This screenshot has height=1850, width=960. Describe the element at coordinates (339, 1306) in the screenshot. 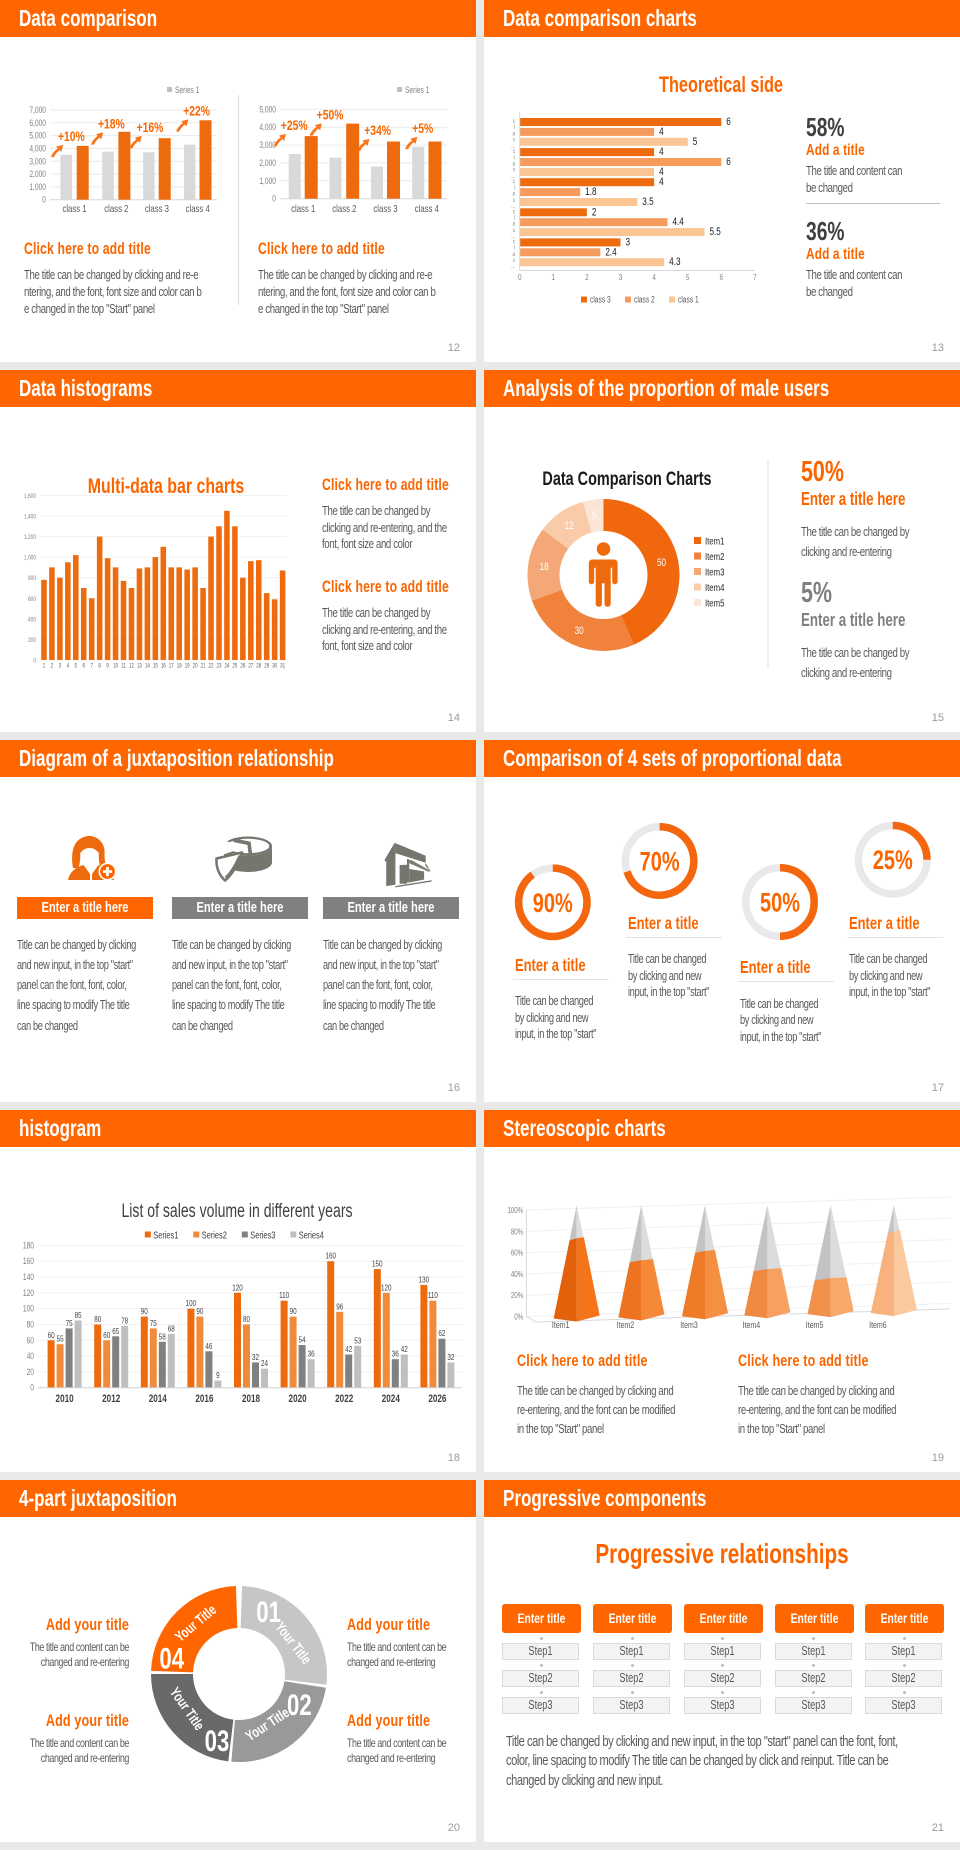

I see `svg-text: 96` at that location.